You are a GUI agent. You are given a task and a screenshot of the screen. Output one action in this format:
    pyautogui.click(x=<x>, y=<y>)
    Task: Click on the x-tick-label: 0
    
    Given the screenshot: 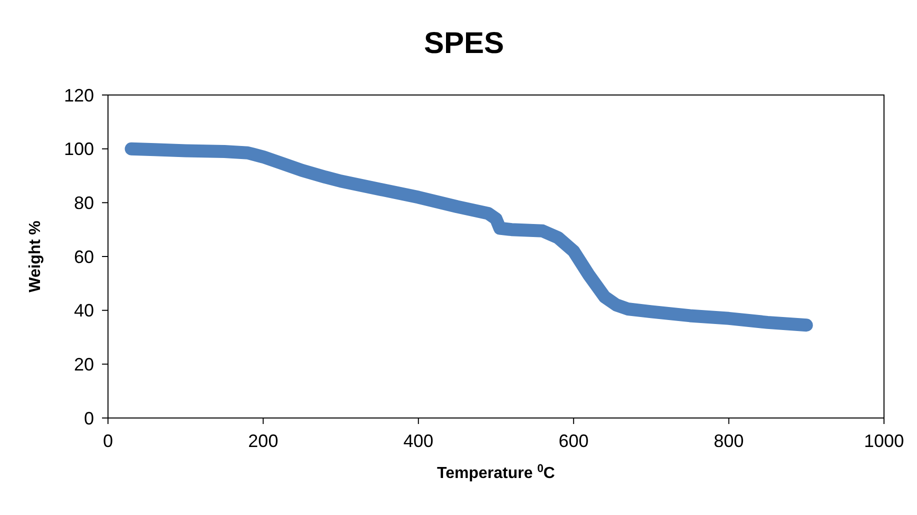 What is the action you would take?
    pyautogui.click(x=108, y=440)
    